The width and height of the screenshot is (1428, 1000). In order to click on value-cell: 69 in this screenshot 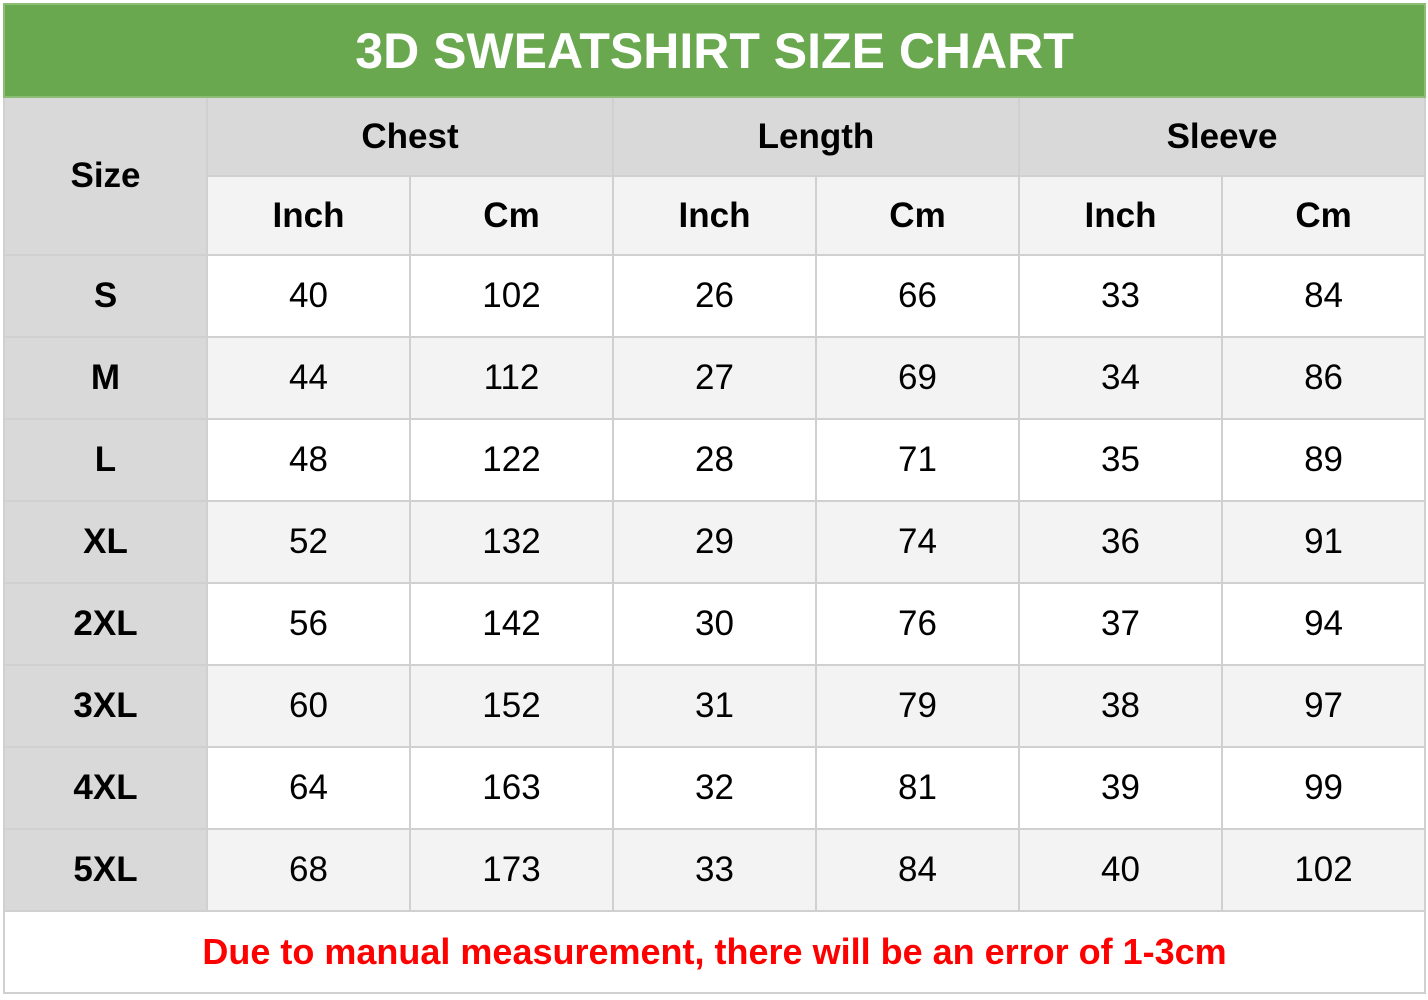, I will do `click(917, 378)`.